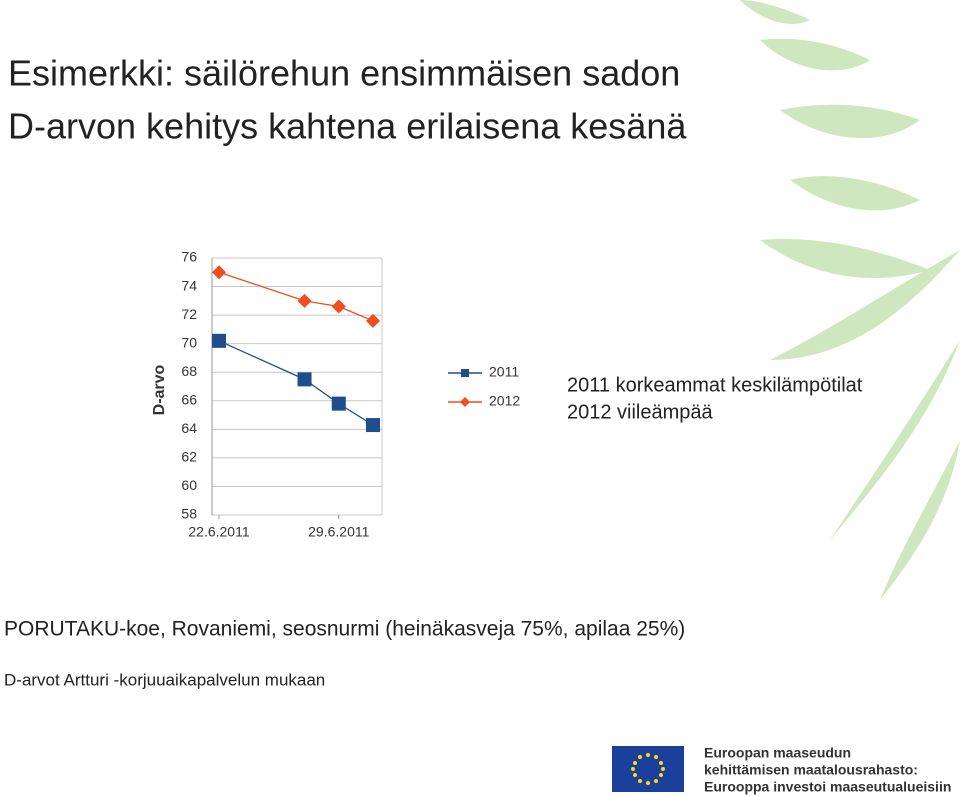 This screenshot has width=960, height=796. What do you see at coordinates (504, 401) in the screenshot?
I see `legend-label: 2012` at bounding box center [504, 401].